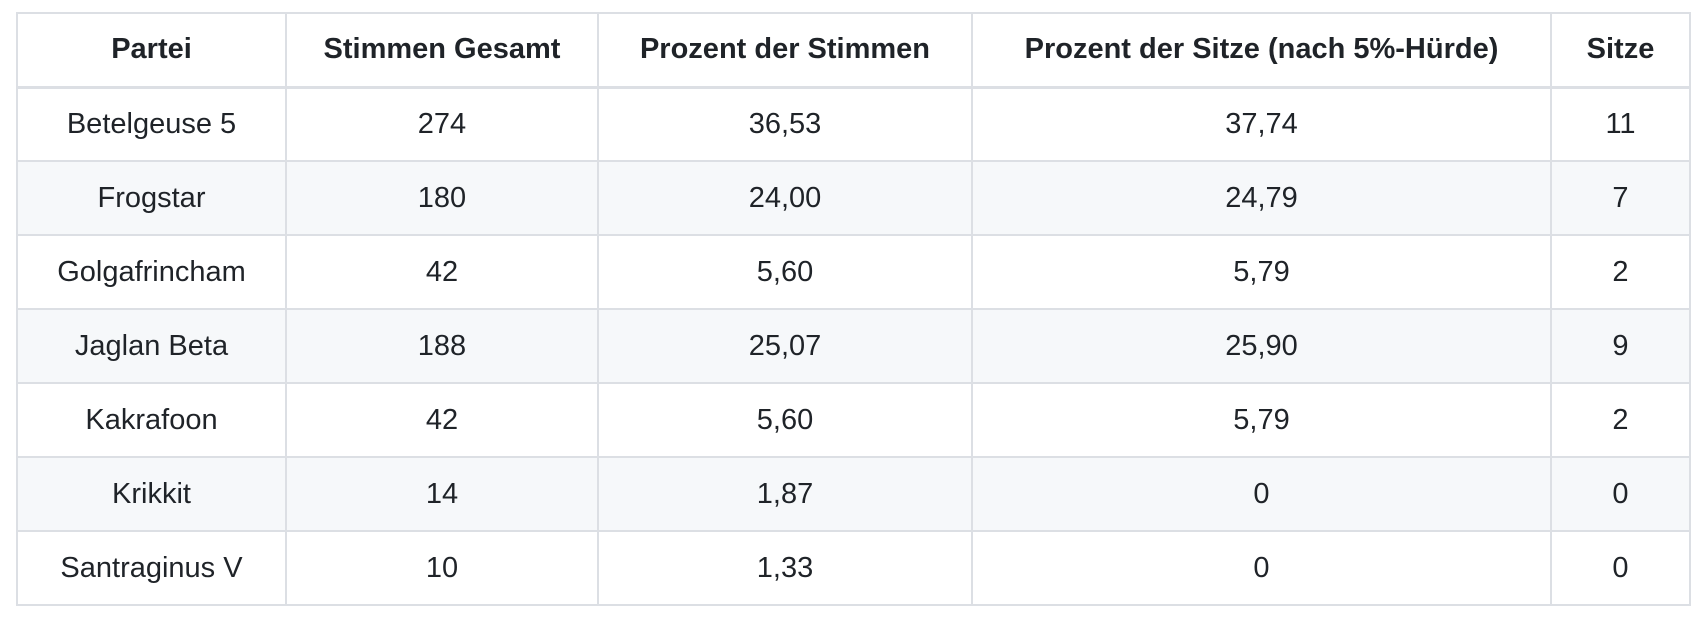  What do you see at coordinates (151, 346) in the screenshot?
I see `cell-partei: Jaglan Beta` at bounding box center [151, 346].